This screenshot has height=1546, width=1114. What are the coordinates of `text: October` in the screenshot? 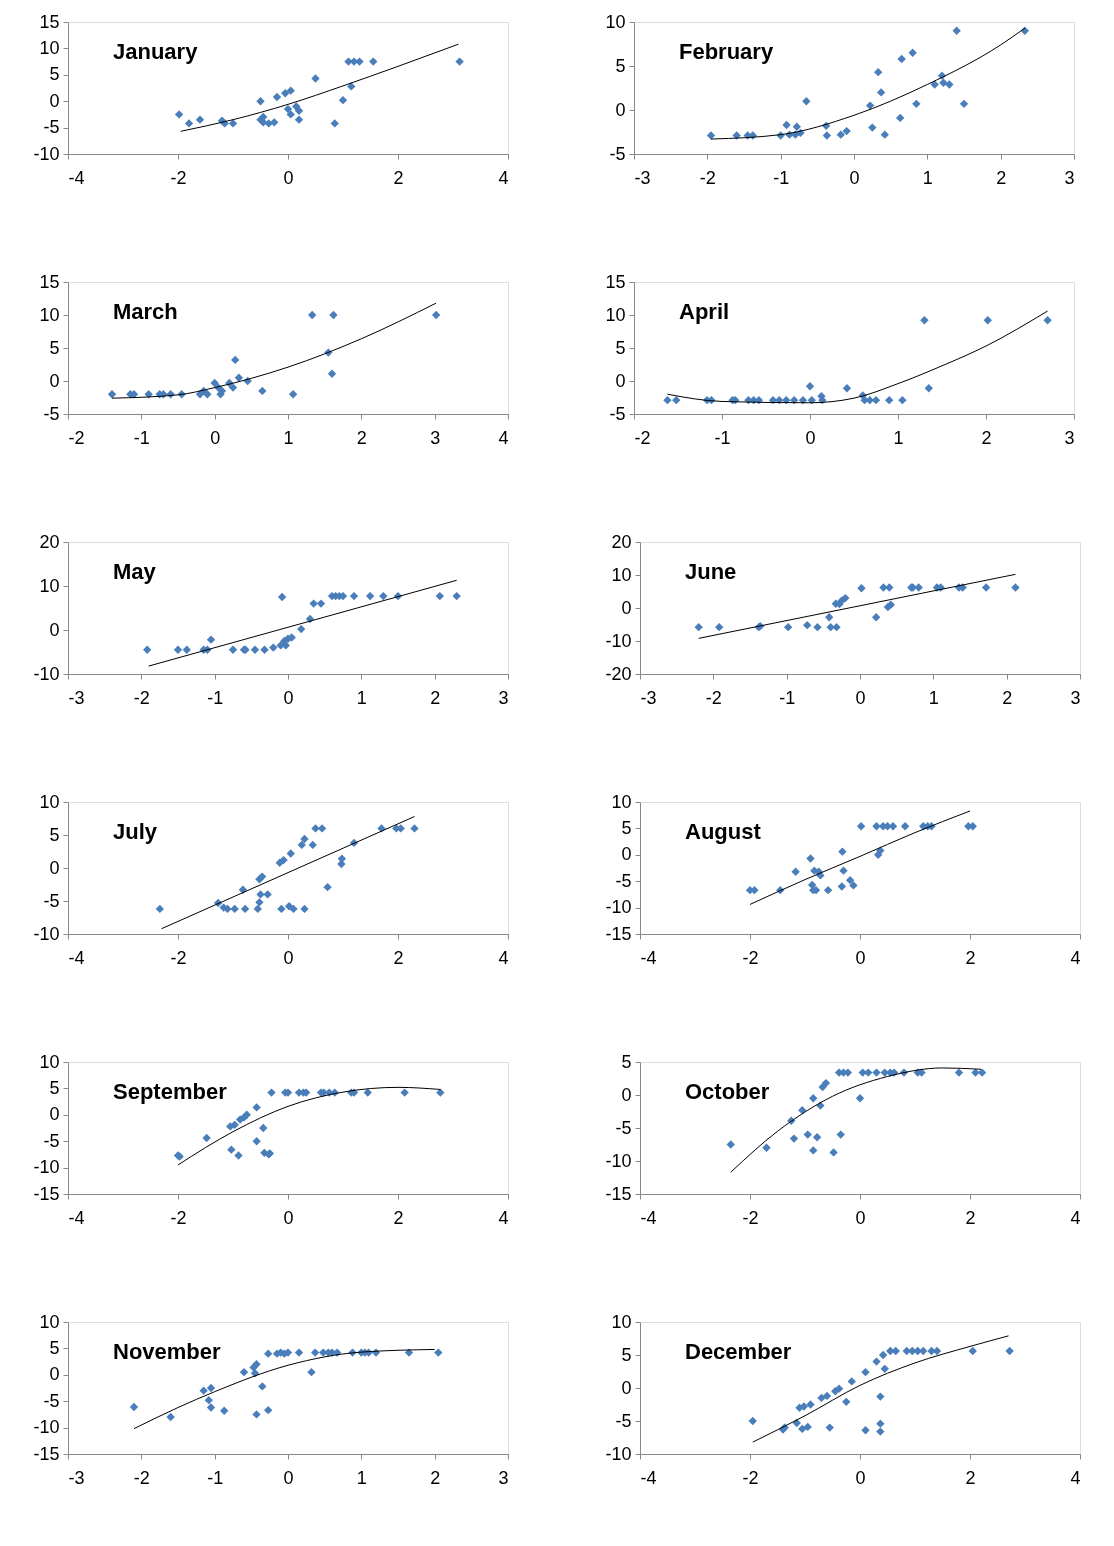 It's located at (727, 1091).